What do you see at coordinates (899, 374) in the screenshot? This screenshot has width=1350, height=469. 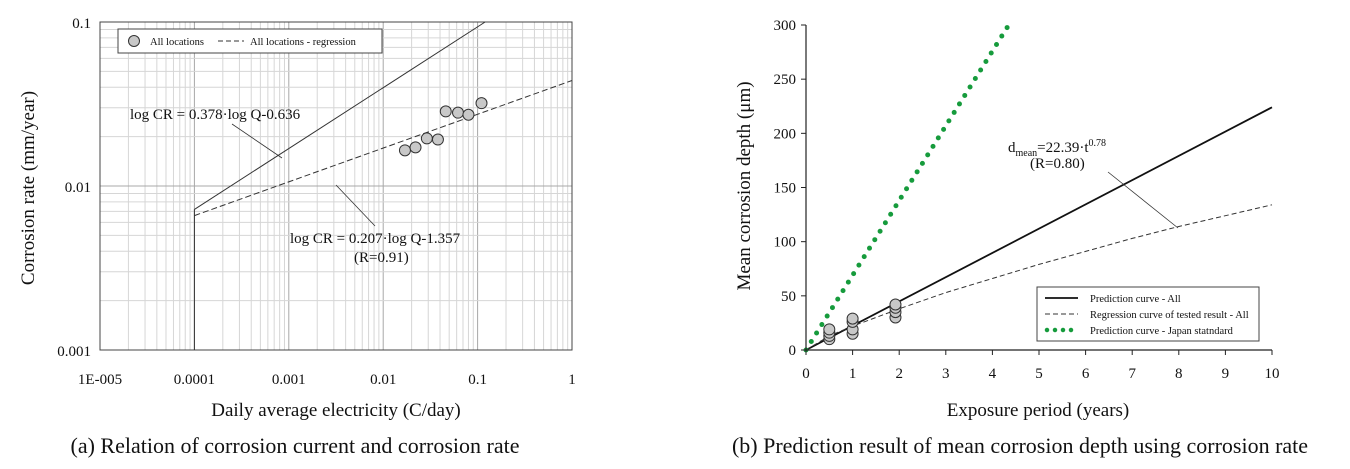 I see `chart-b-x-tick-label: 2` at bounding box center [899, 374].